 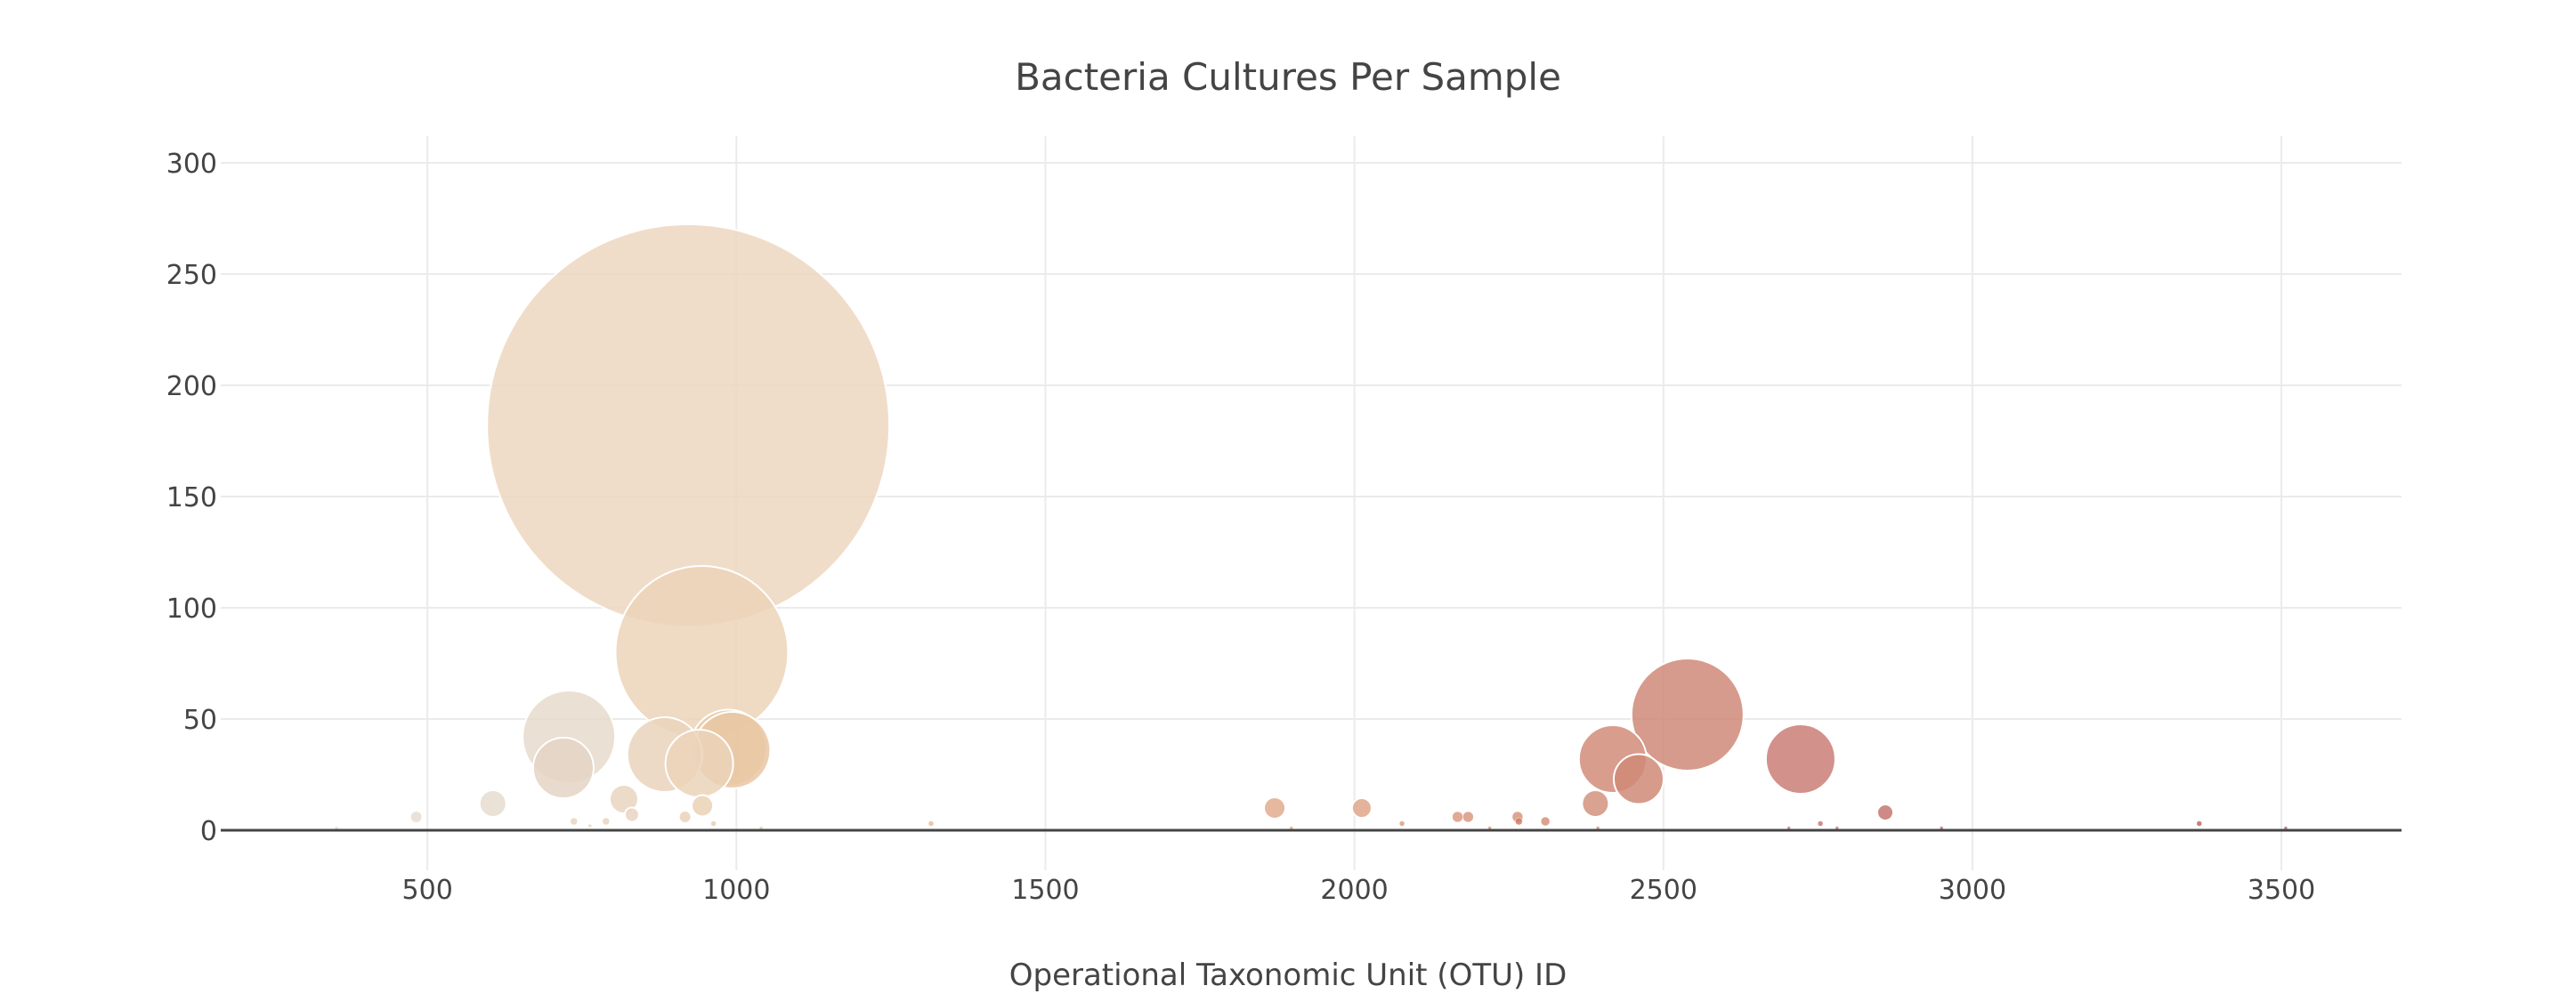 I want to click on x-tick-label: 1000, so click(x=736, y=890).